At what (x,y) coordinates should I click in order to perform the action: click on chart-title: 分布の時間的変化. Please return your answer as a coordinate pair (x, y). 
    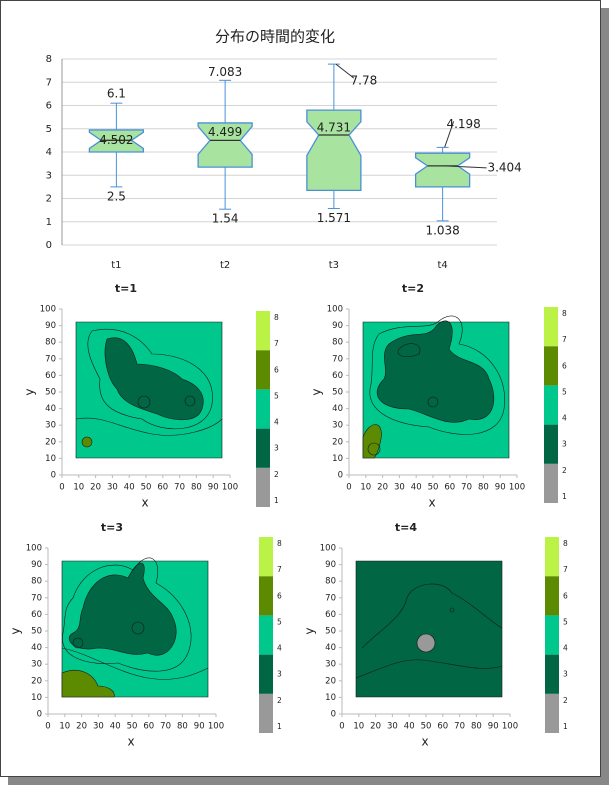
    Looking at the image, I should click on (275, 37).